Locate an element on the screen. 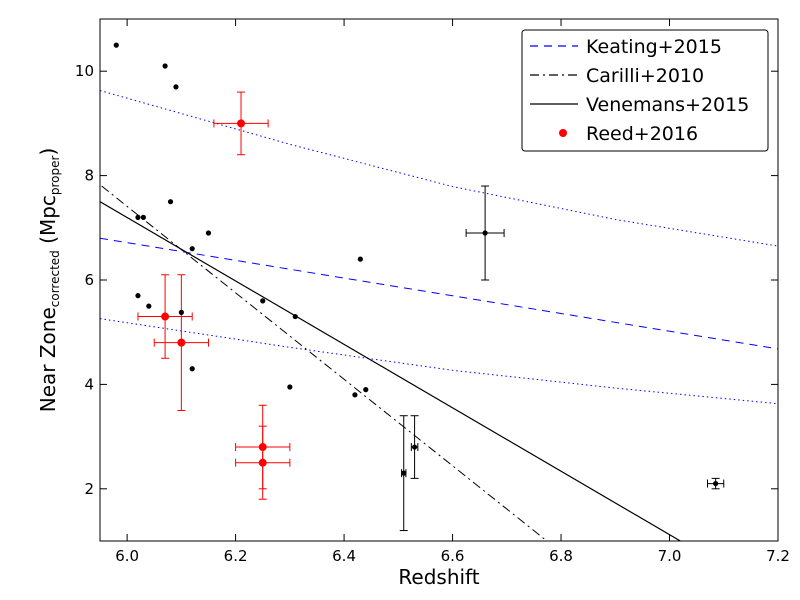 Image resolution: width=800 pixels, height=600 pixels. x-tick-label: 6.4 is located at coordinates (344, 556).